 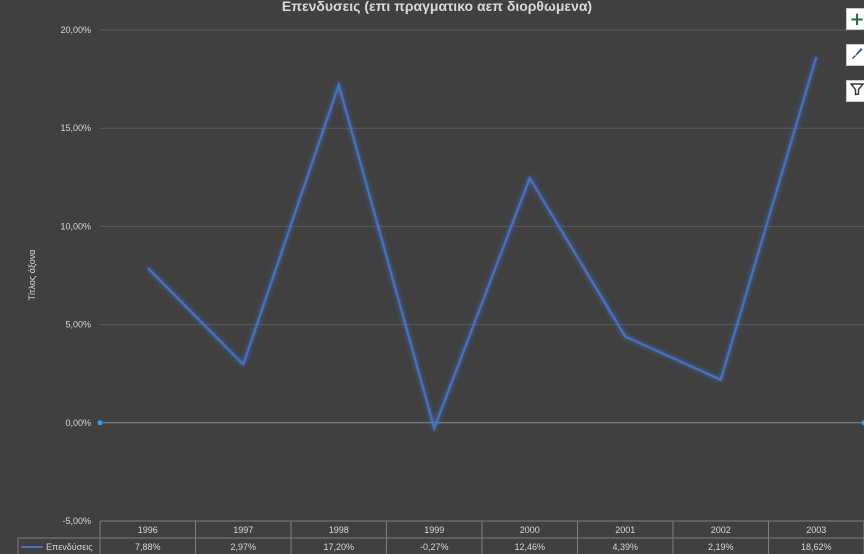 What do you see at coordinates (243, 547) in the screenshot?
I see `data-value-label: 2,97%` at bounding box center [243, 547].